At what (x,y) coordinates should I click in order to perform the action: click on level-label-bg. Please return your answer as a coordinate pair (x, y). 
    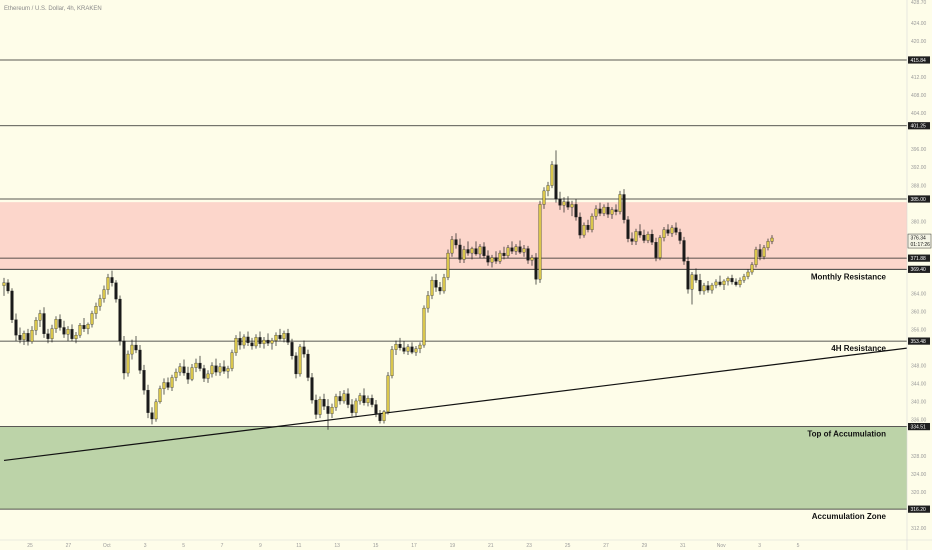
    Looking at the image, I should click on (919, 509).